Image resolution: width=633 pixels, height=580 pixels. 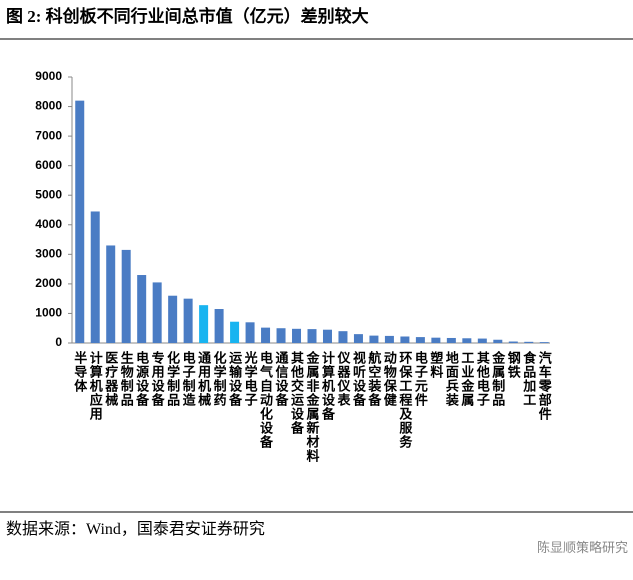 What do you see at coordinates (79, 371) in the screenshot?
I see `x-tick-label: 半导体` at bounding box center [79, 371].